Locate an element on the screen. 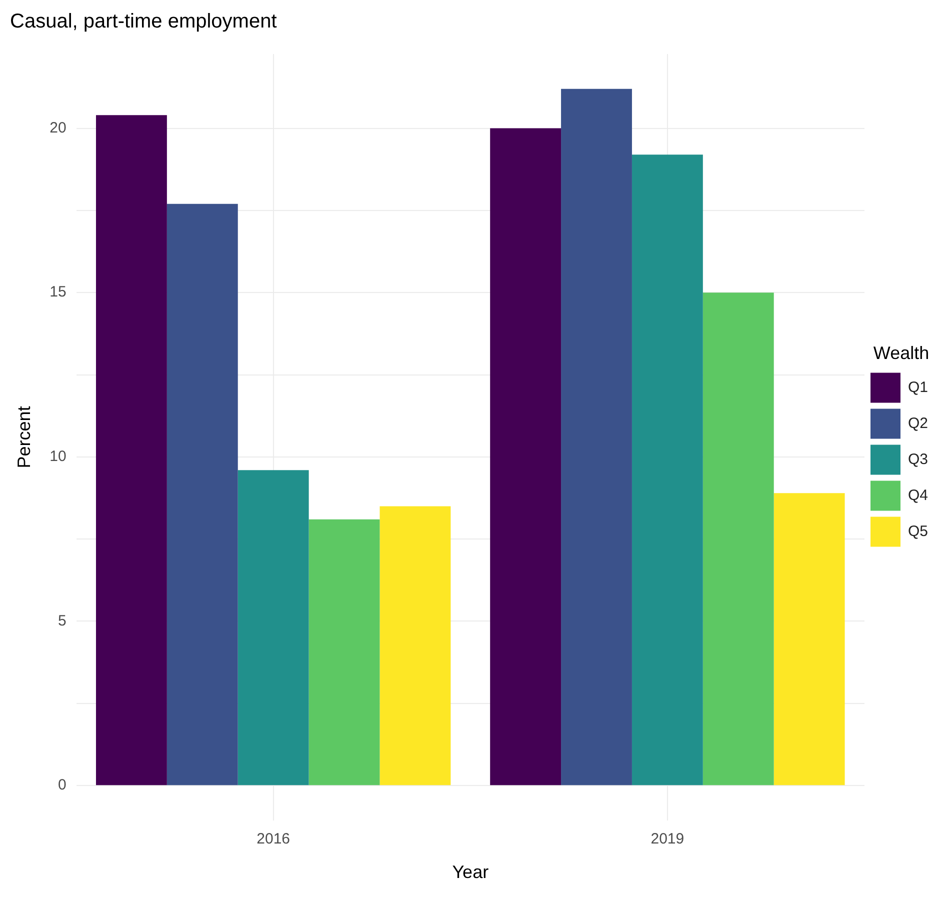 This screenshot has width=948, height=898. x-tick-label: 2016 is located at coordinates (273, 839).